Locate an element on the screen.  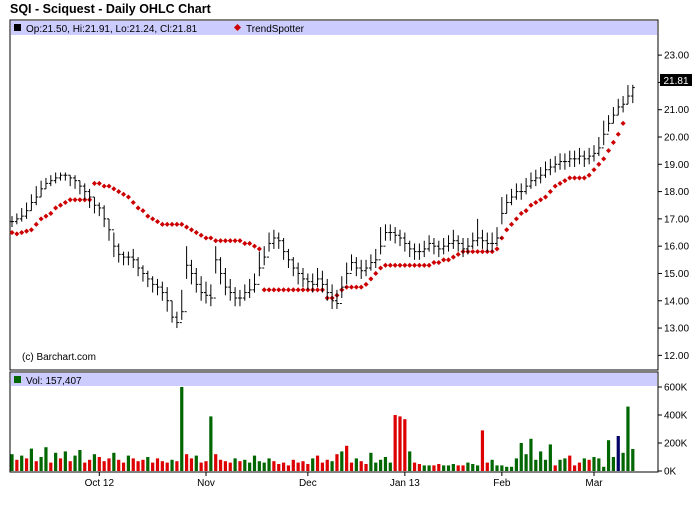
date-tick-label: Oct 12 is located at coordinates (100, 483).